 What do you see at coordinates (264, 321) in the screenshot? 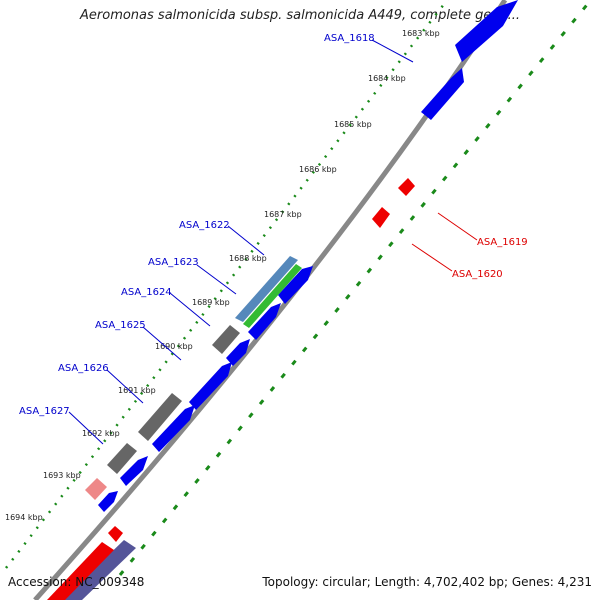
I see `cds-asa-1623-arrow` at bounding box center [264, 321].